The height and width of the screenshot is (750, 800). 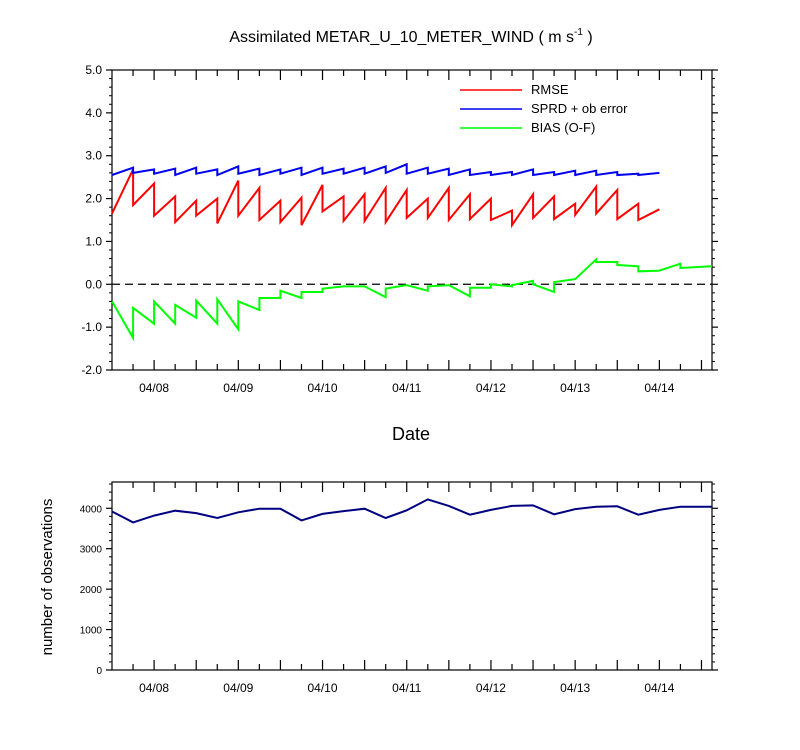 I want to click on top-x-tick-label: 04/11, so click(x=406, y=388).